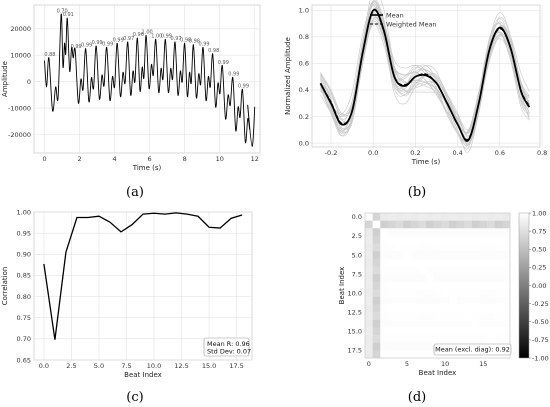 Image resolution: width=550 pixels, height=407 pixels. I want to click on y-tick-label: 0.80, so click(24, 297).